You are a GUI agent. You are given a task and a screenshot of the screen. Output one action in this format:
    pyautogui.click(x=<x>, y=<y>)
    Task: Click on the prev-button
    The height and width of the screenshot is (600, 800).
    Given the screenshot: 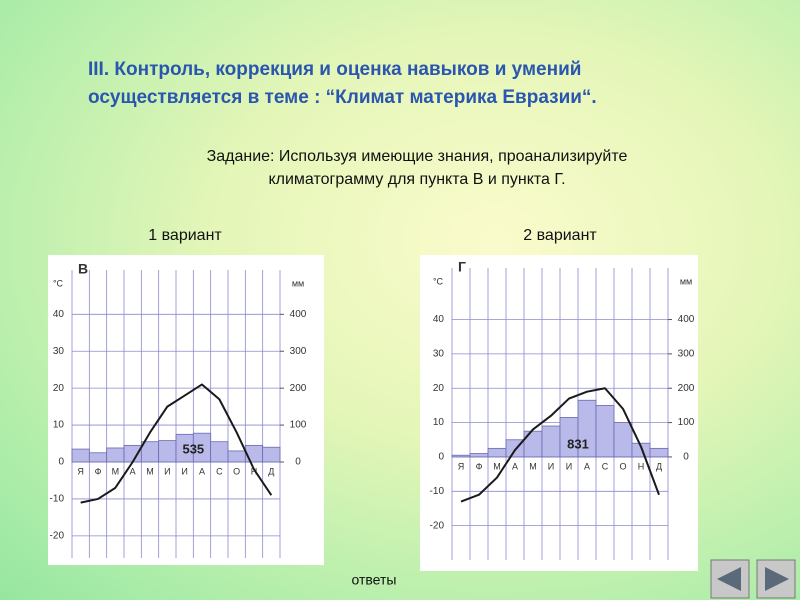 What is the action you would take?
    pyautogui.click(x=730, y=579)
    